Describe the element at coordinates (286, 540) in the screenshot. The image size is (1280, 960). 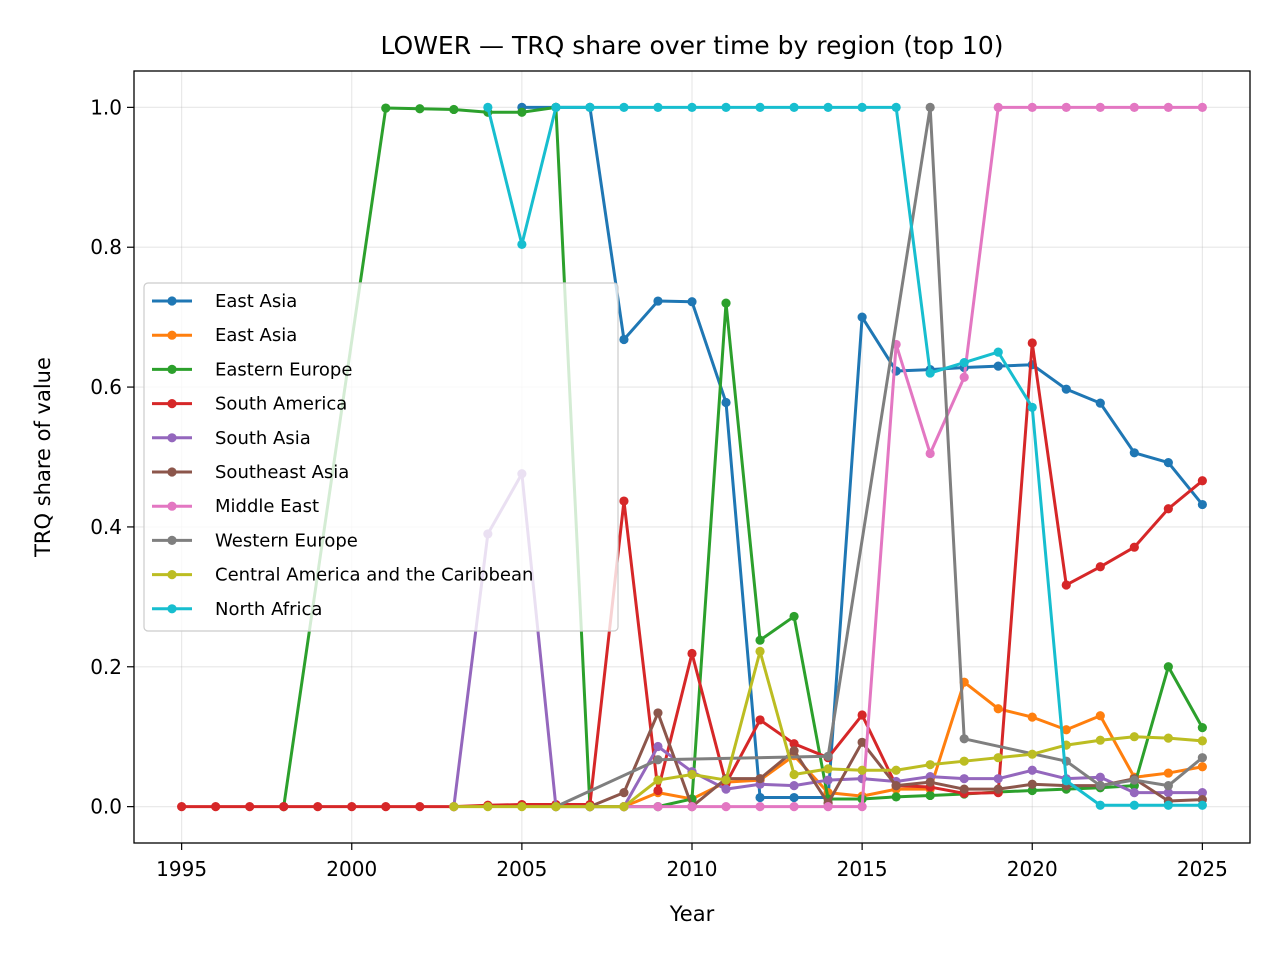
I see `legend-label: Western Europe` at that location.